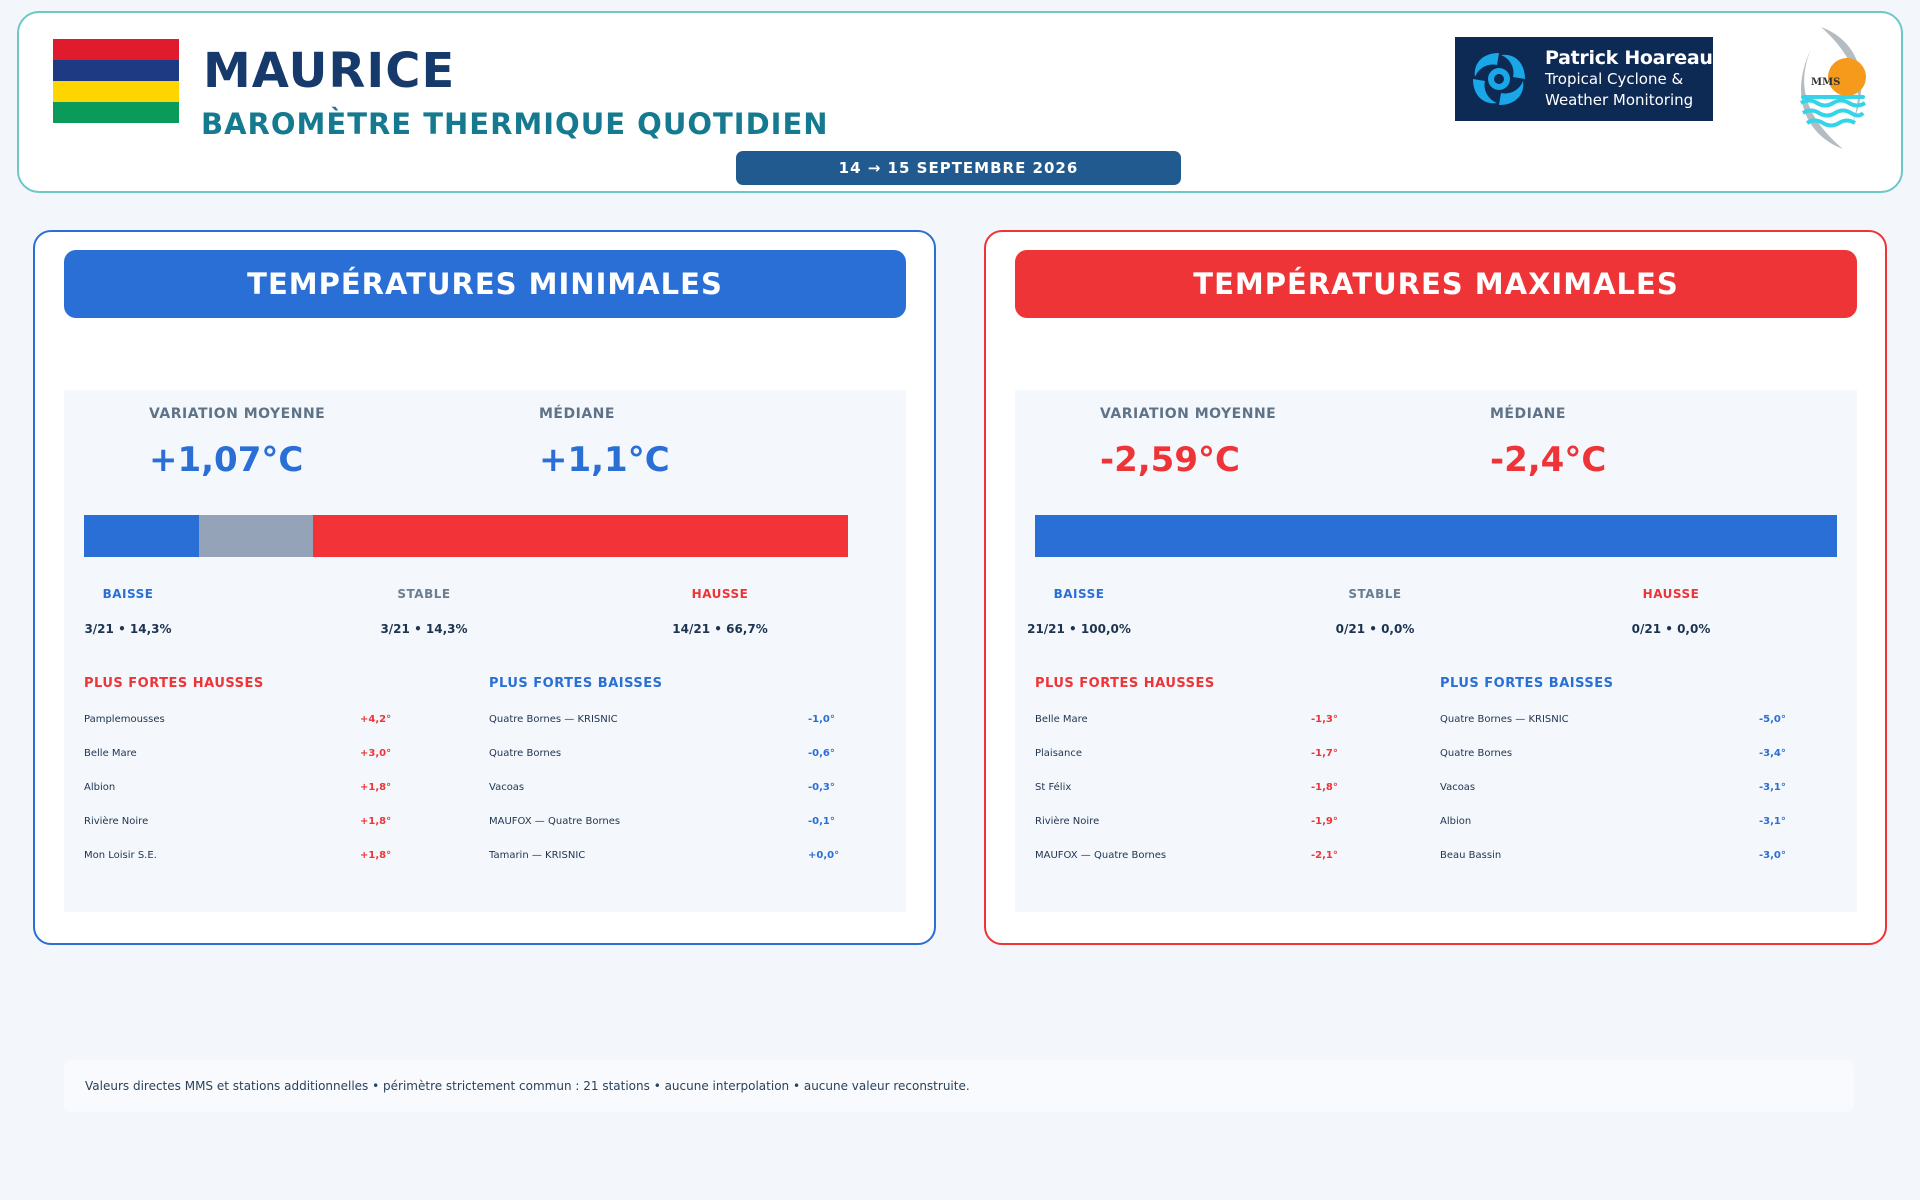 The image size is (1920, 1200). Describe the element at coordinates (604, 460) in the screenshot. I see `min-median-value: +1,1°C` at that location.